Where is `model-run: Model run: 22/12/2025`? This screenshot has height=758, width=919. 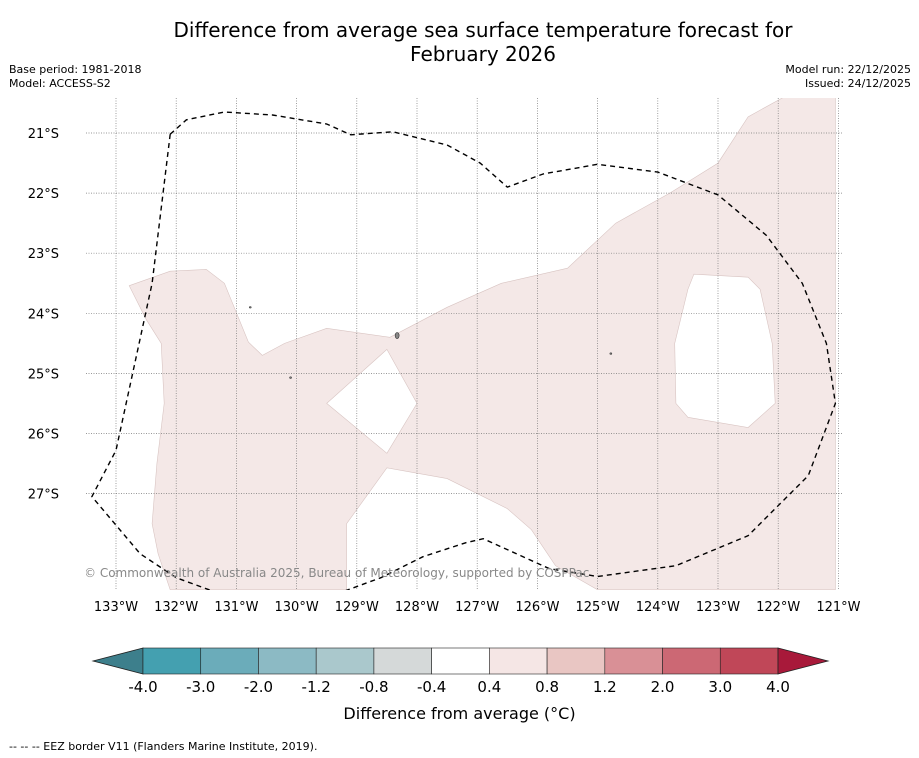
model-run: Model run: 22/12/2025 is located at coordinates (848, 69).